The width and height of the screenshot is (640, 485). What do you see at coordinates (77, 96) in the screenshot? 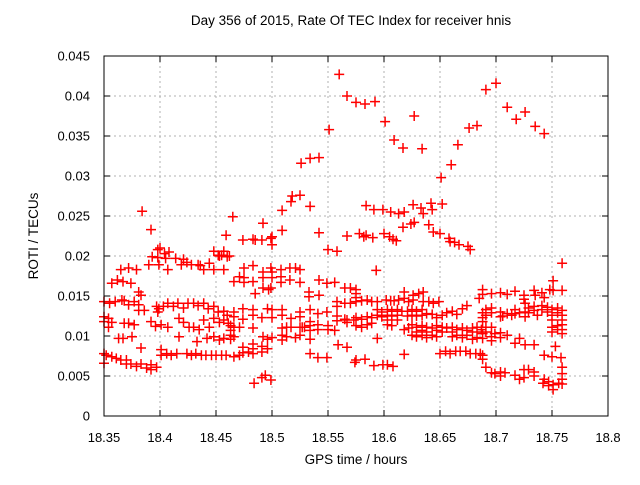
I see `y-tick-label: 0.04` at bounding box center [77, 96].